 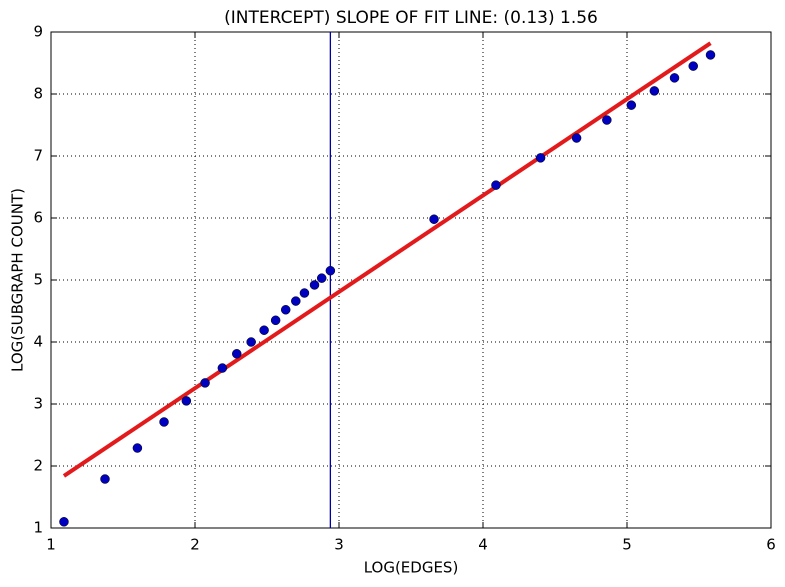 What do you see at coordinates (38, 32) in the screenshot?
I see `y-tick-label: 9` at bounding box center [38, 32].